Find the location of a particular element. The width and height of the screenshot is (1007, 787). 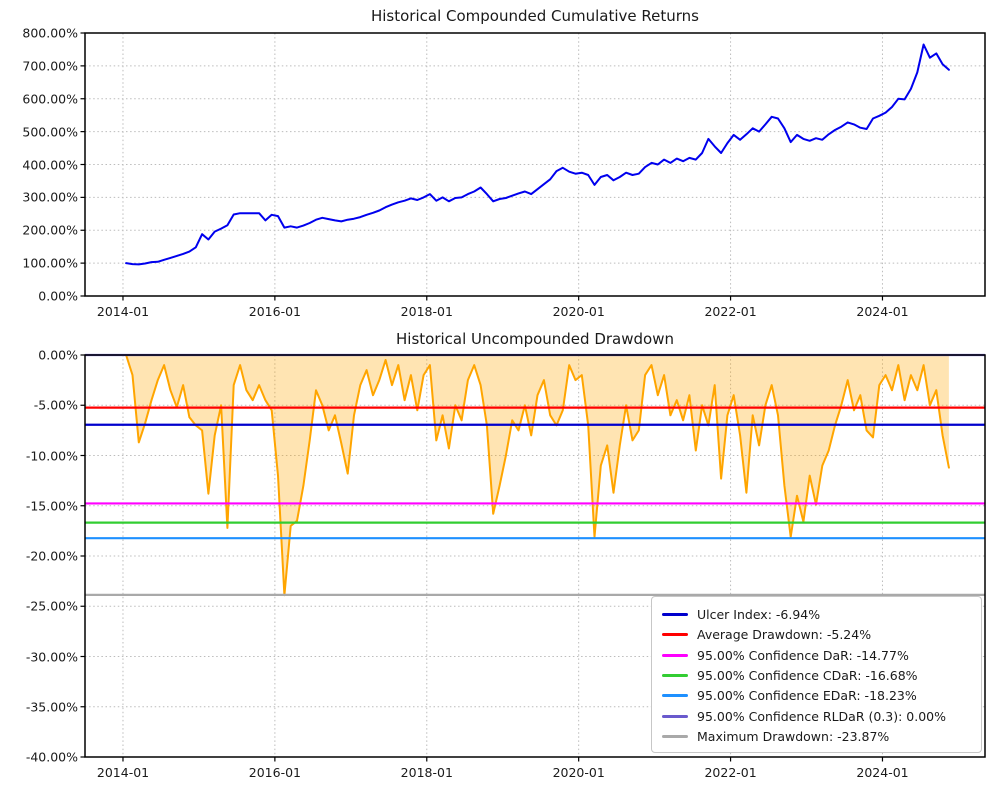

y-tick-label: -20.00% is located at coordinates (51, 556).